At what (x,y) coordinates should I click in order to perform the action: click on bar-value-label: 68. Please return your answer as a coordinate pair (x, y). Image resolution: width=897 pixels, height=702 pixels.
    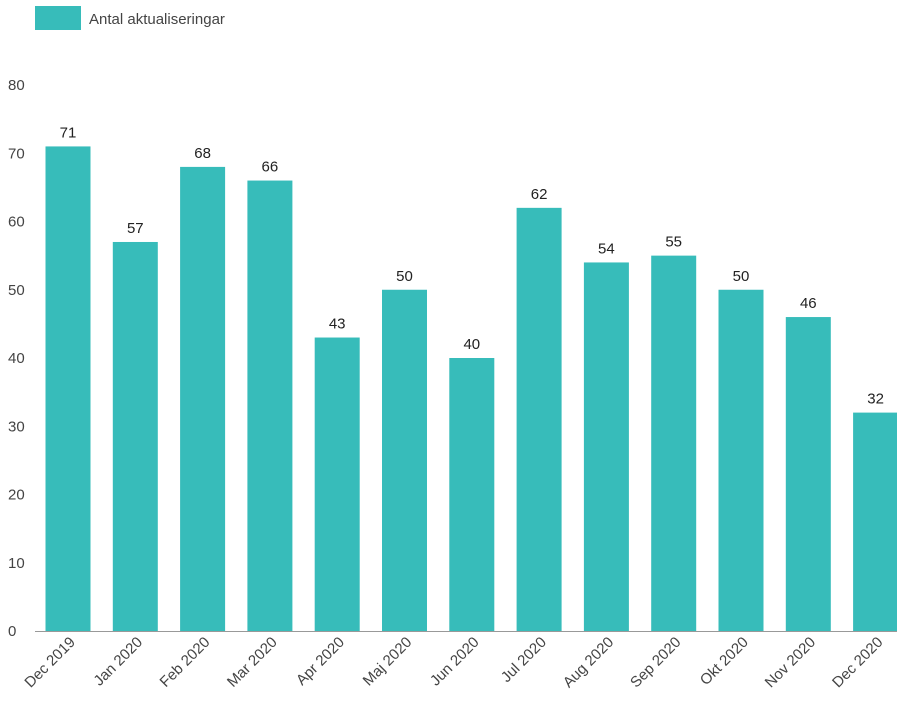
    Looking at the image, I should click on (202, 153).